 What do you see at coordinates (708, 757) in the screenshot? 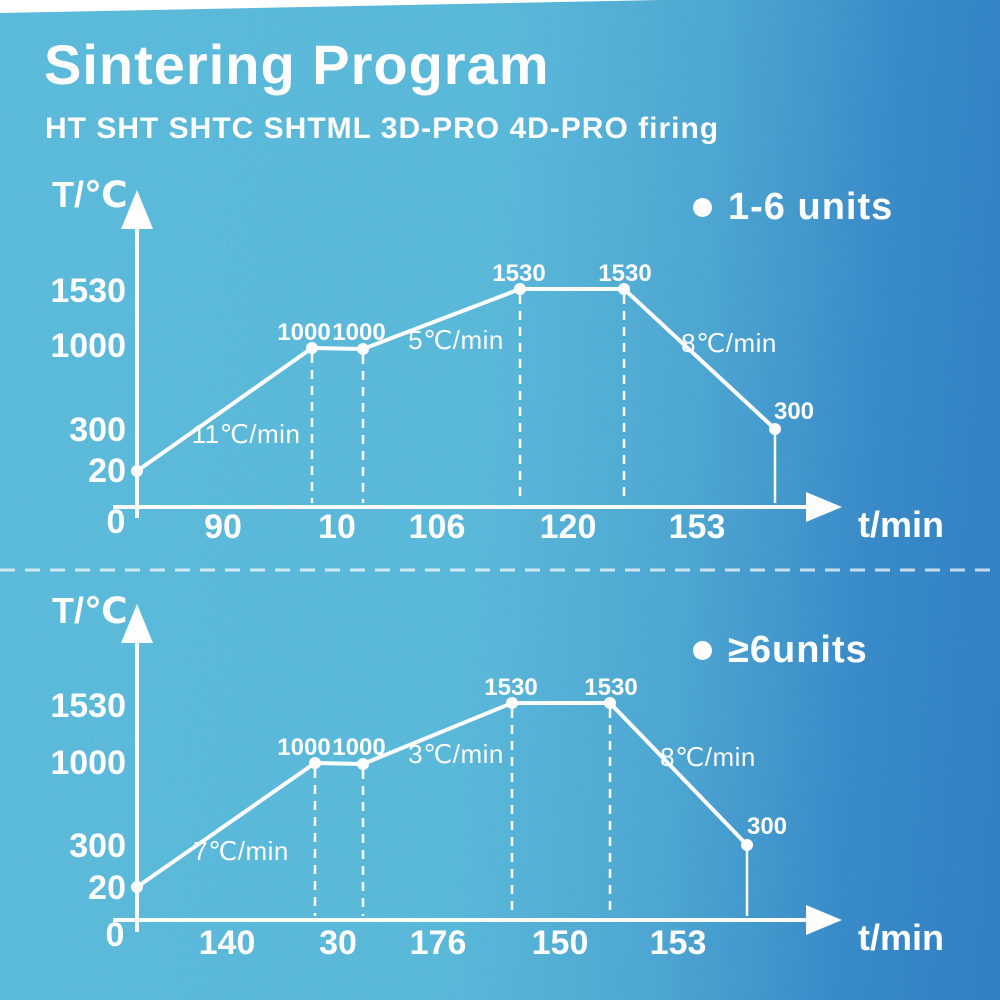
I see `chart2-rate-label: 8℃/min` at bounding box center [708, 757].